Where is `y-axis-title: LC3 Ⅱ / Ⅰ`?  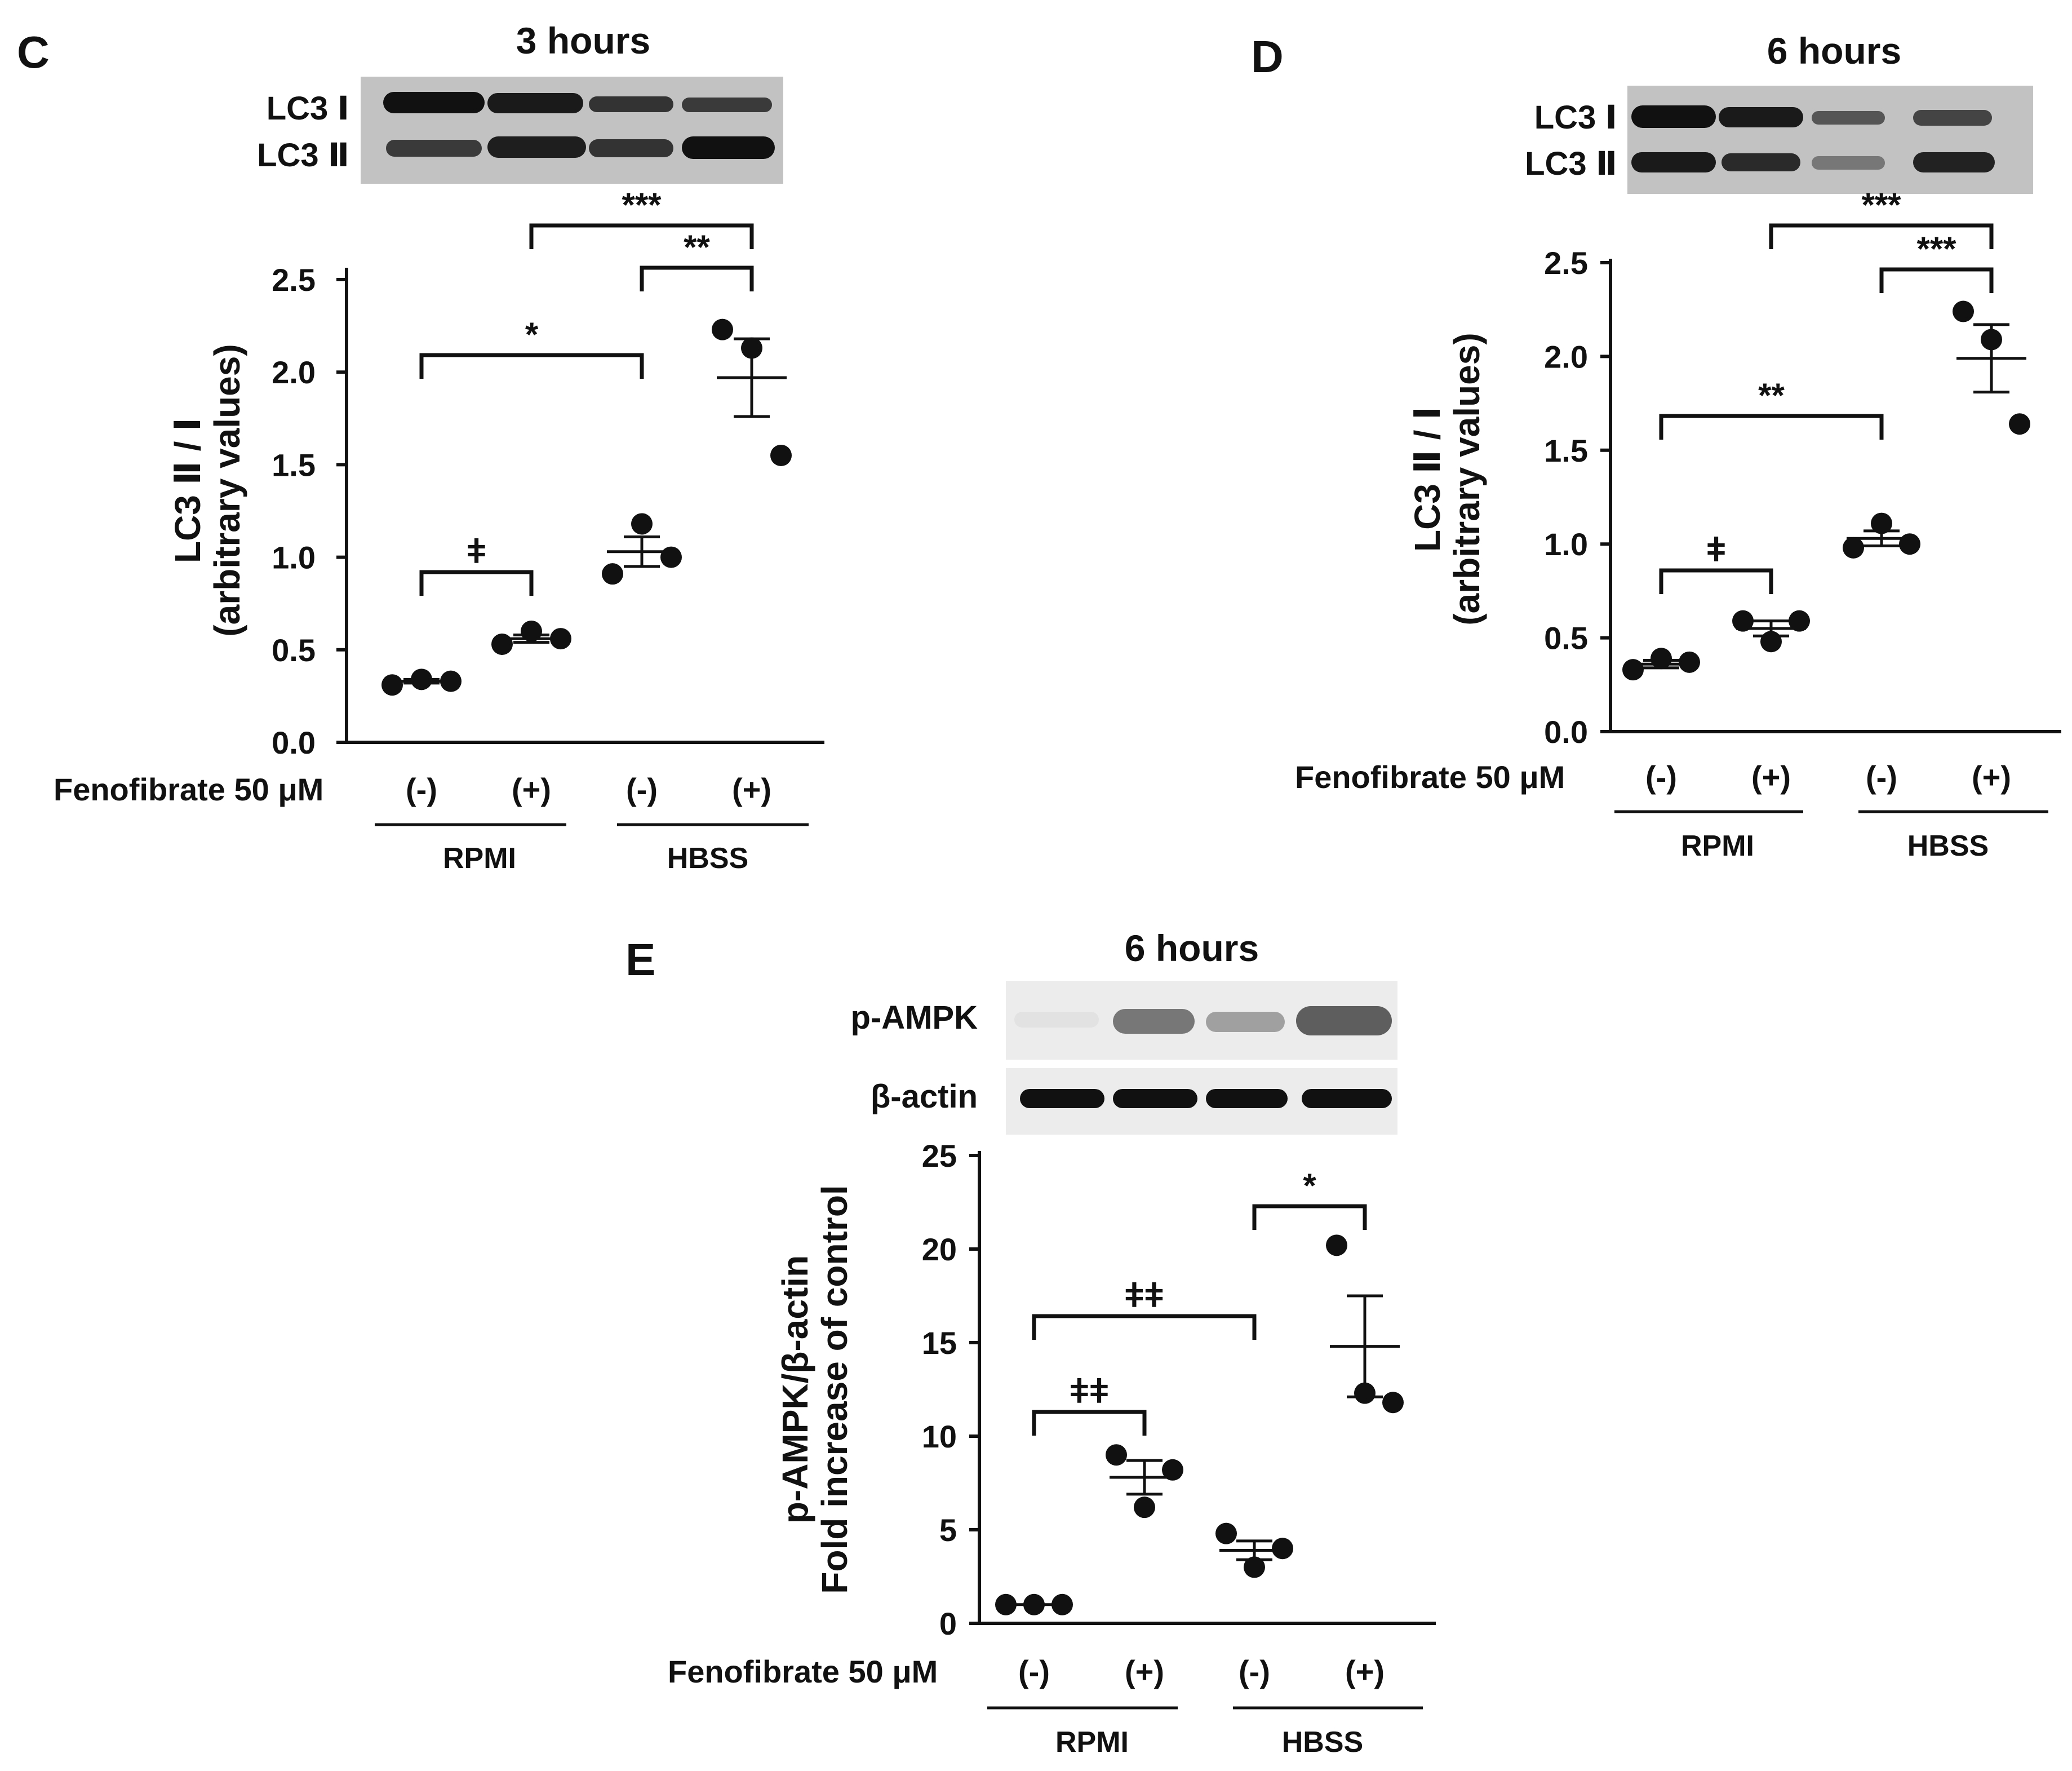 y-axis-title: LC3 Ⅱ / Ⅰ is located at coordinates (1427, 479).